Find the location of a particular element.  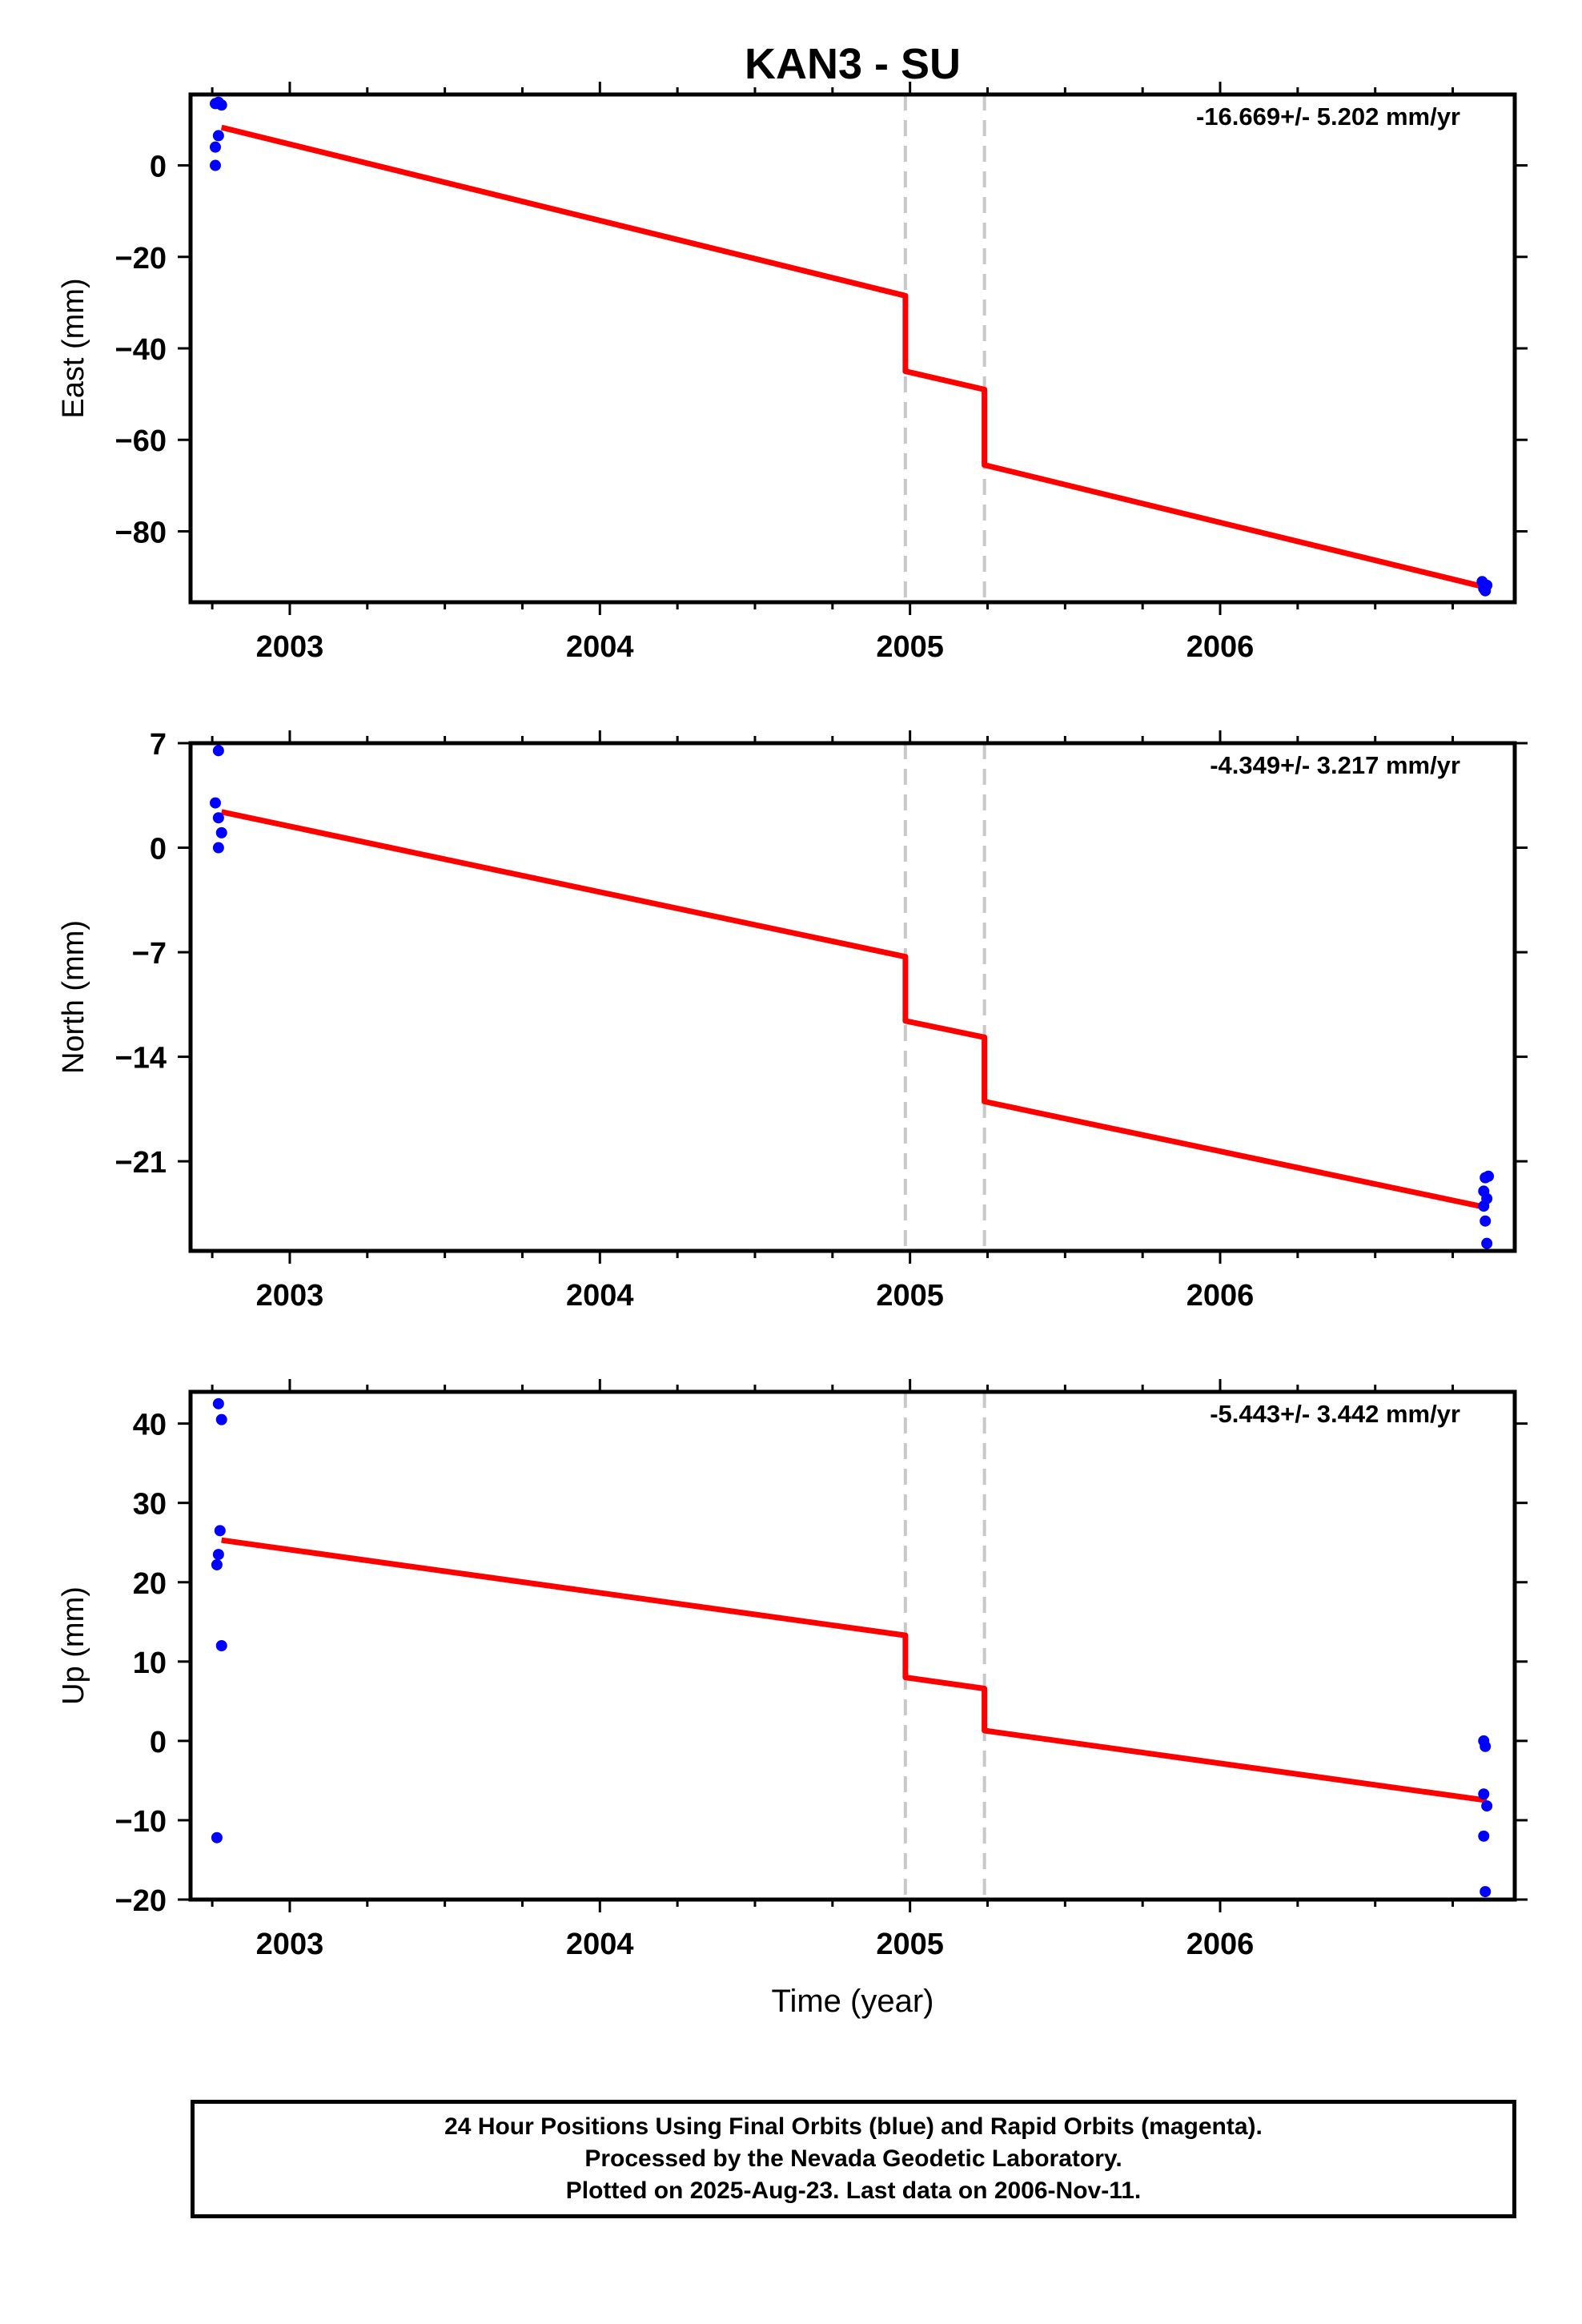

rate-label: -16.669+/- 5.202 mm/yr is located at coordinates (1328, 117).